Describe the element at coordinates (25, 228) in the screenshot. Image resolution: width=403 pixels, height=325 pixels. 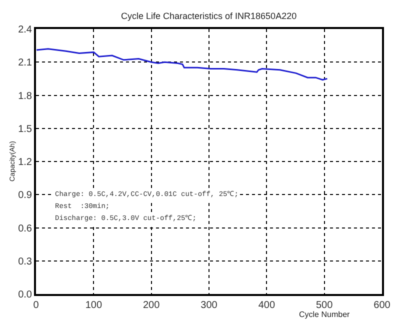
I see `y-tick-label: 0.6` at that location.